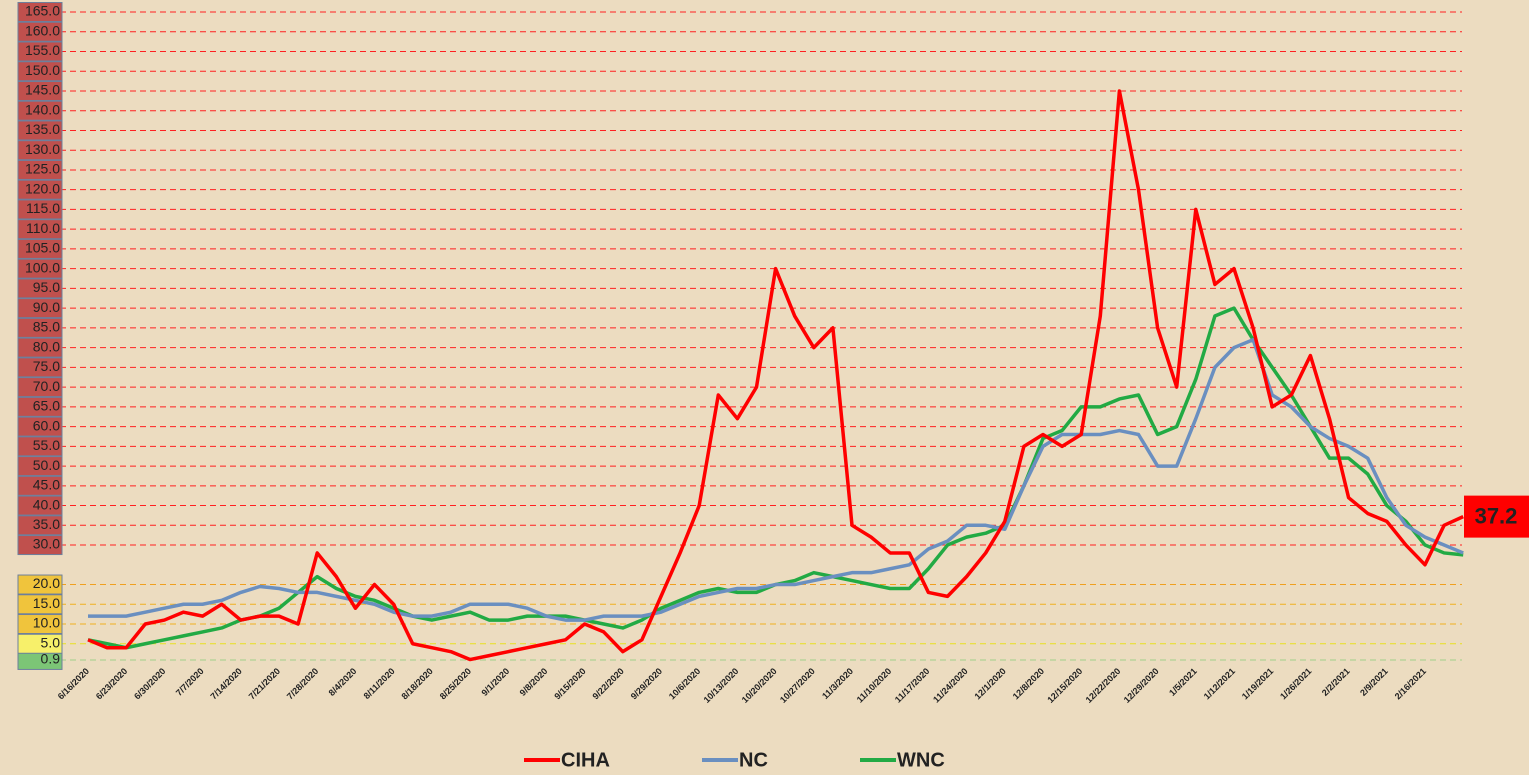  Describe the element at coordinates (837, 683) in the screenshot. I see `x-tick-label: 11/3/2020` at that location.